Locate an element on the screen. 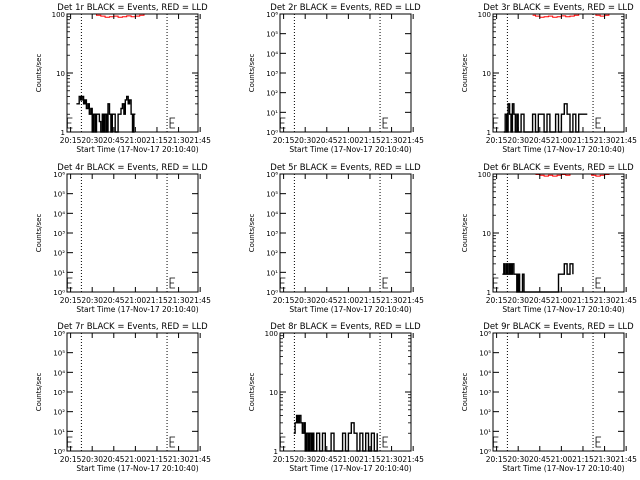 The image size is (640, 480). panel-title: Det 5r BLACK = Events, RED = LLD is located at coordinates (345, 168).